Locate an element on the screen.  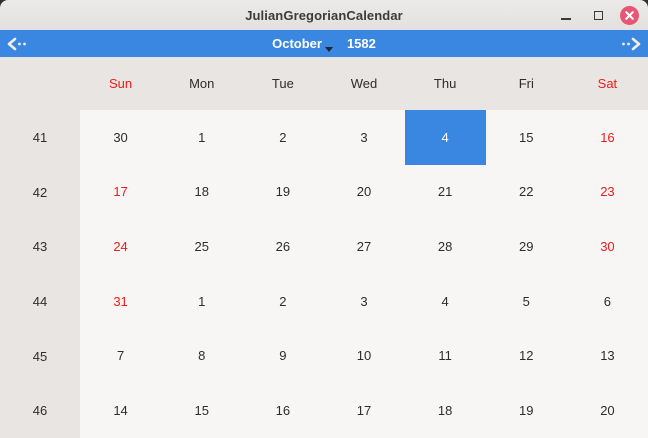
week-number: 46 is located at coordinates (40, 411).